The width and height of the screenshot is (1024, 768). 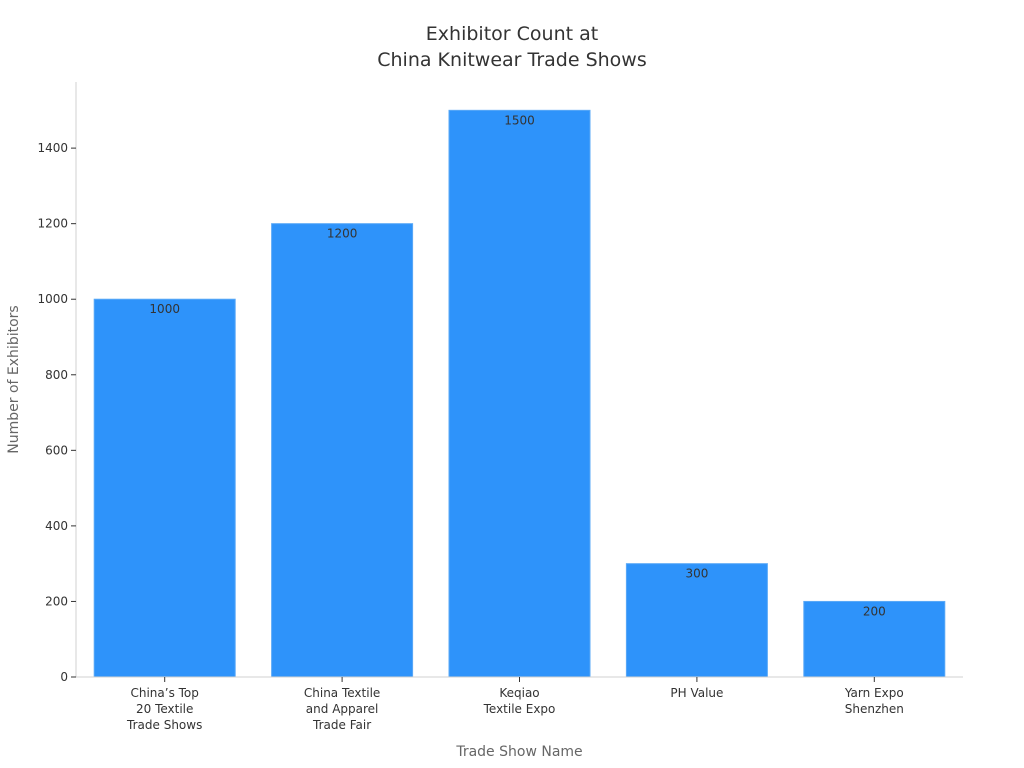 What do you see at coordinates (56, 450) in the screenshot?
I see `y-tick-label: 600` at bounding box center [56, 450].